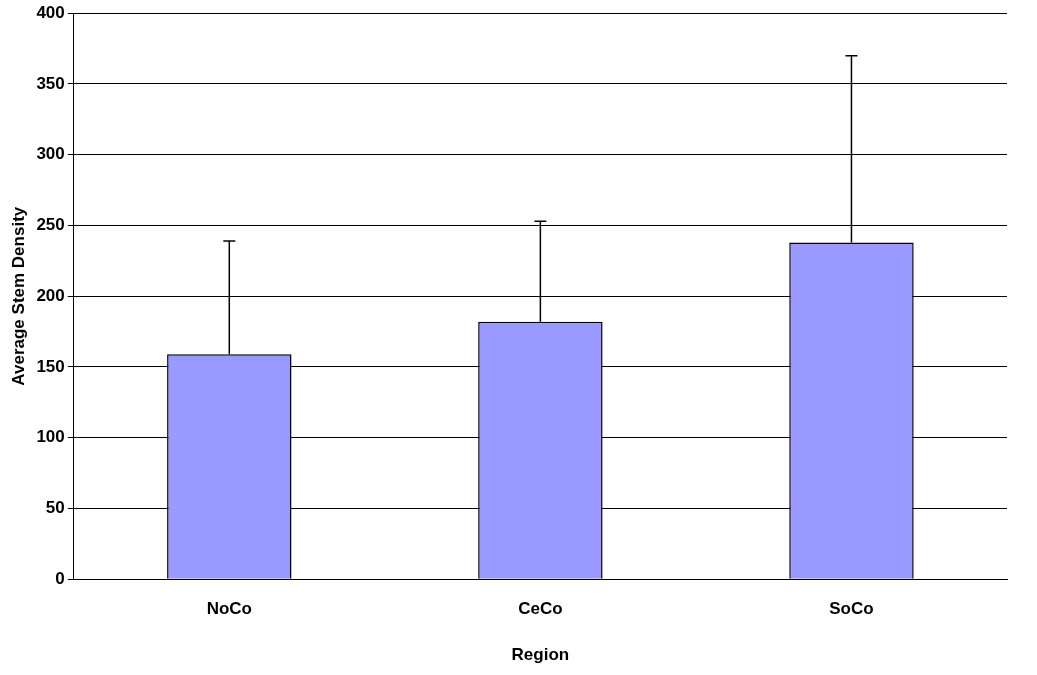 This screenshot has width=1037, height=675. Describe the element at coordinates (55, 508) in the screenshot. I see `y-tick-label: 50` at that location.